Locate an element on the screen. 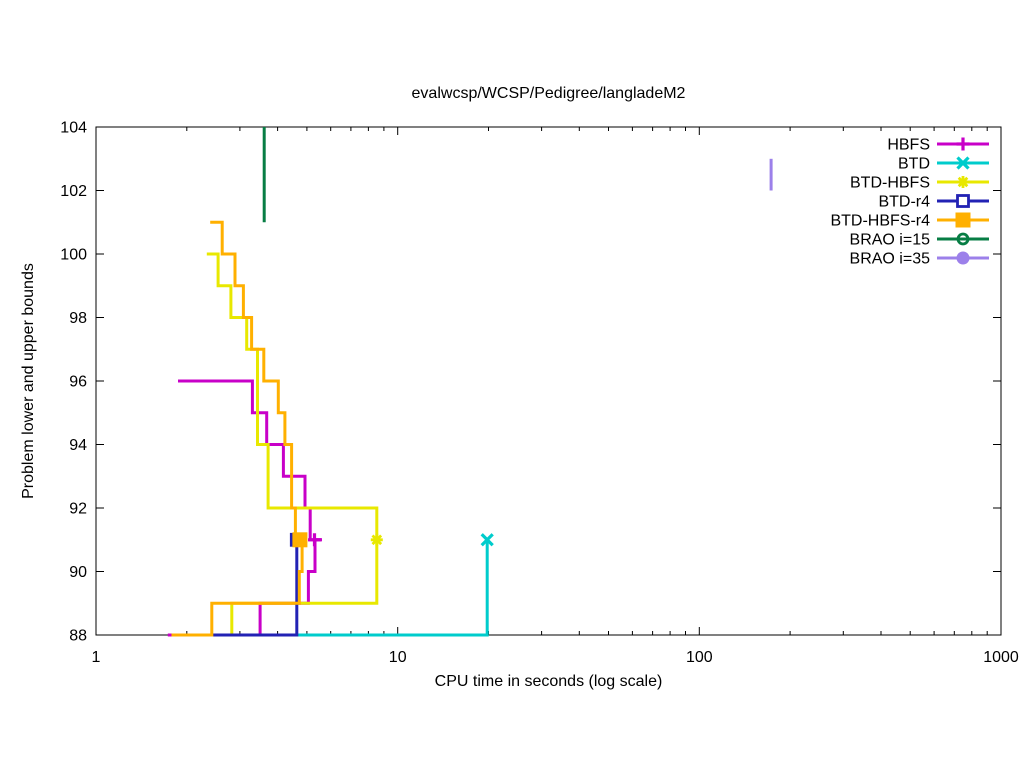  y-tick-label: 90 is located at coordinates (78, 572).